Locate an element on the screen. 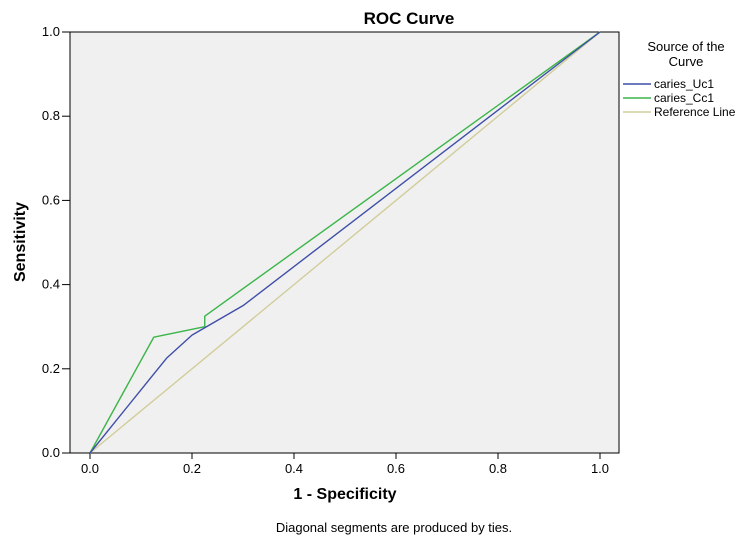 This screenshot has height=535, width=753. footnote: Diagonal segments are produced by ties. is located at coordinates (394, 527).